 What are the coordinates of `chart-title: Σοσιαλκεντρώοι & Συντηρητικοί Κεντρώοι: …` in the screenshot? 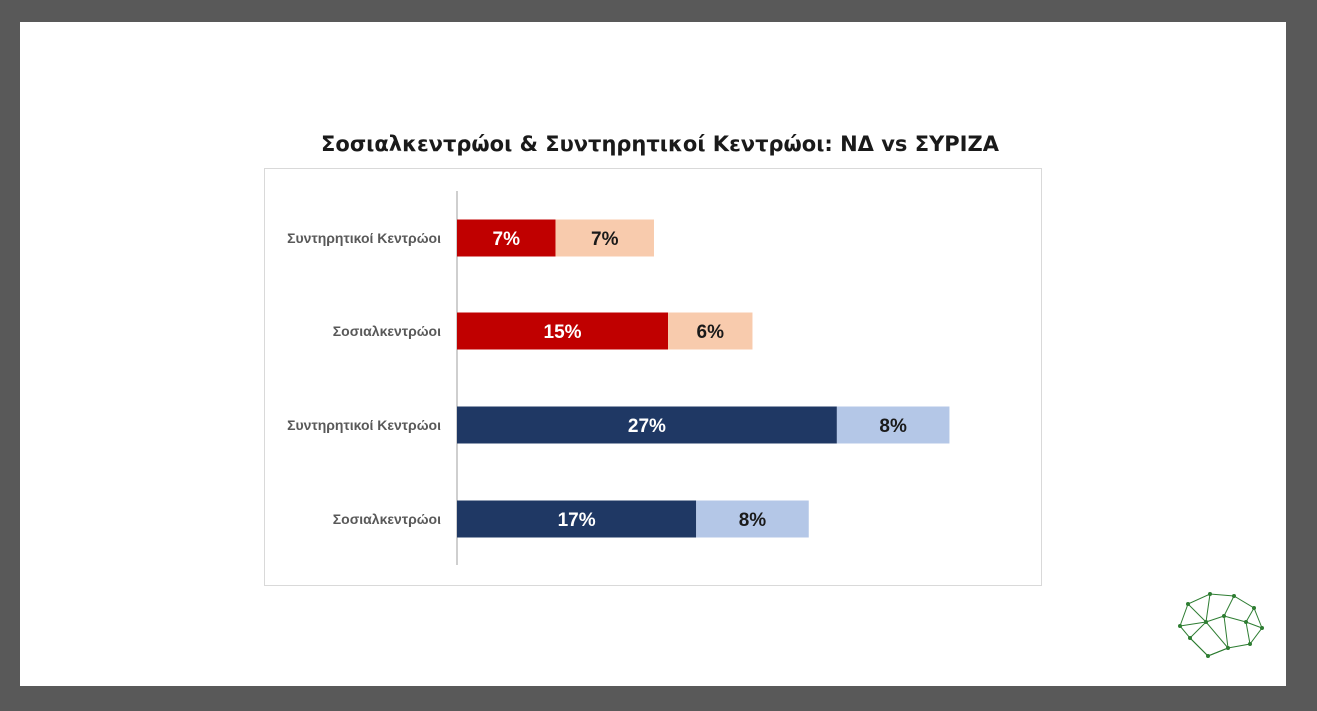 It's located at (660, 144).